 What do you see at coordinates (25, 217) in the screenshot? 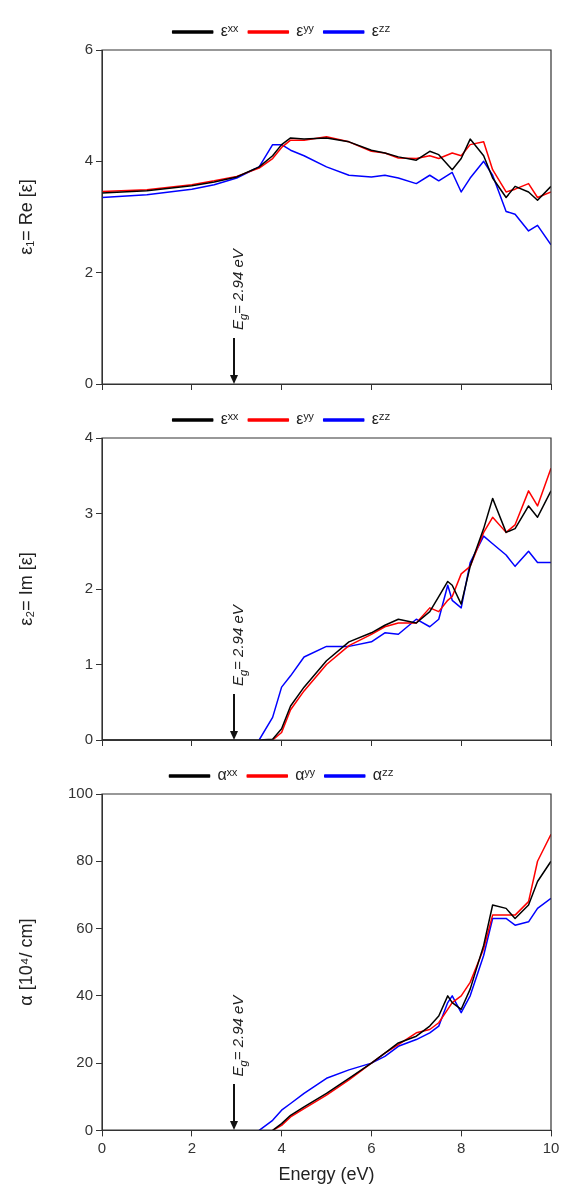
I see `y-axis-title: ε₁= Re [ε]` at bounding box center [25, 217].